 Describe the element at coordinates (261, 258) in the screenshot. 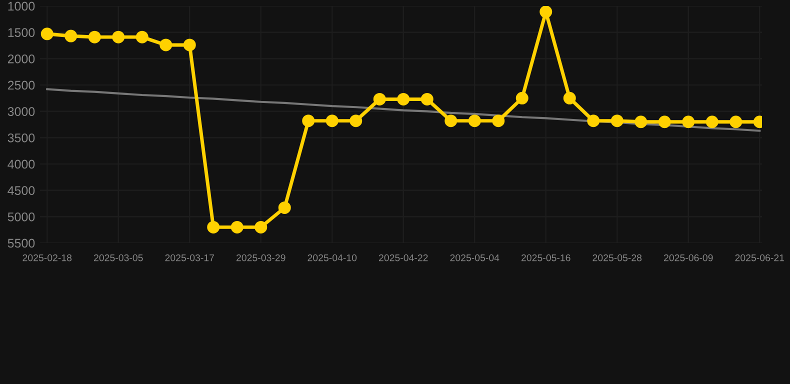

I see `x-tick-label: 2025-03-29` at that location.